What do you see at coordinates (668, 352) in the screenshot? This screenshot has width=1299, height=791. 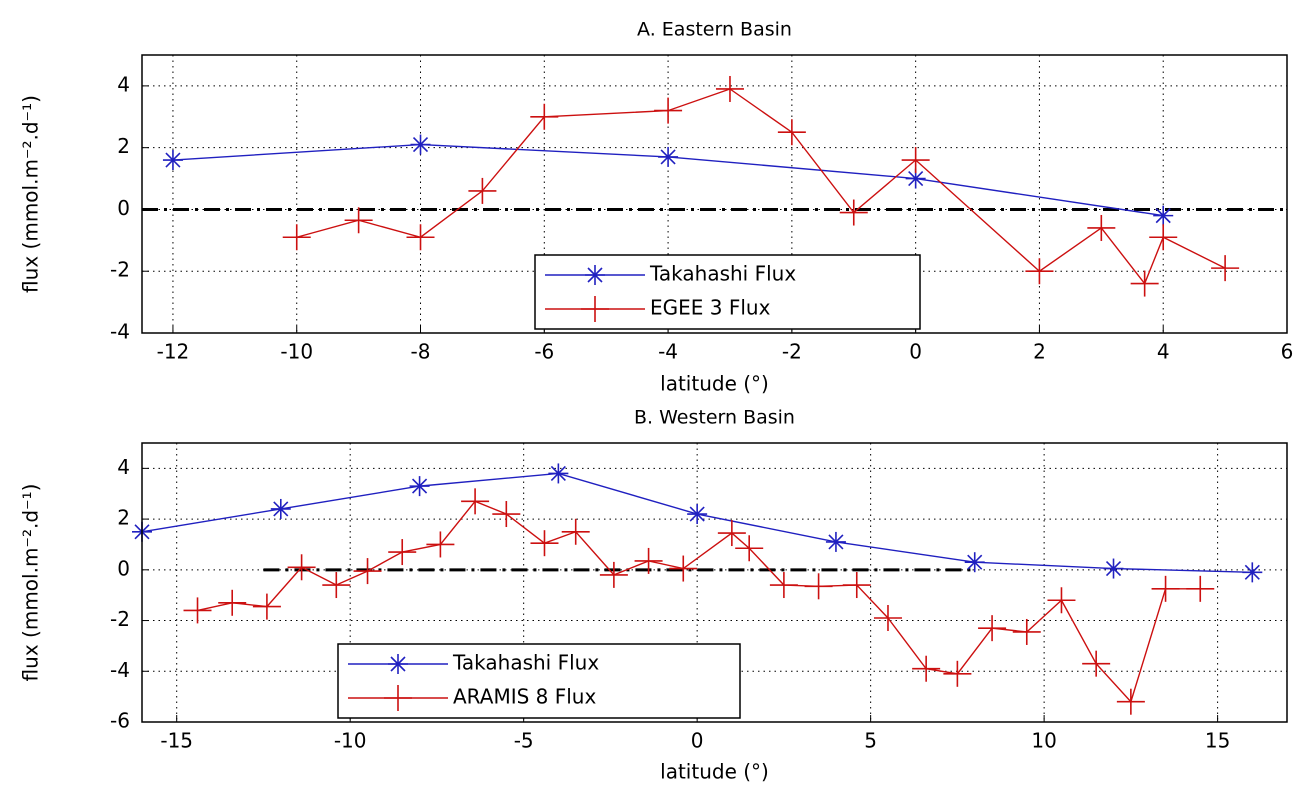 I see `x-tick-label: -4` at bounding box center [668, 352].